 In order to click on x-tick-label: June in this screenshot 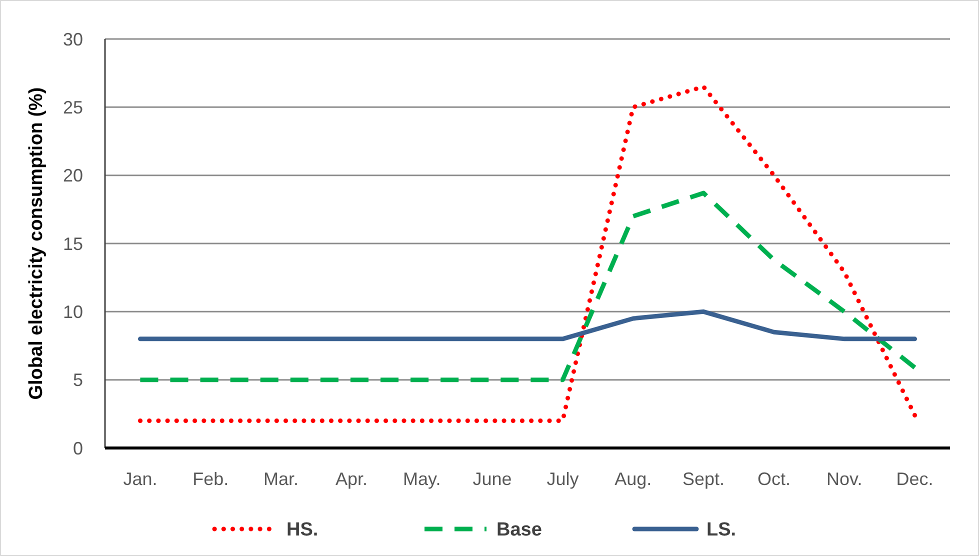, I will do `click(492, 479)`.